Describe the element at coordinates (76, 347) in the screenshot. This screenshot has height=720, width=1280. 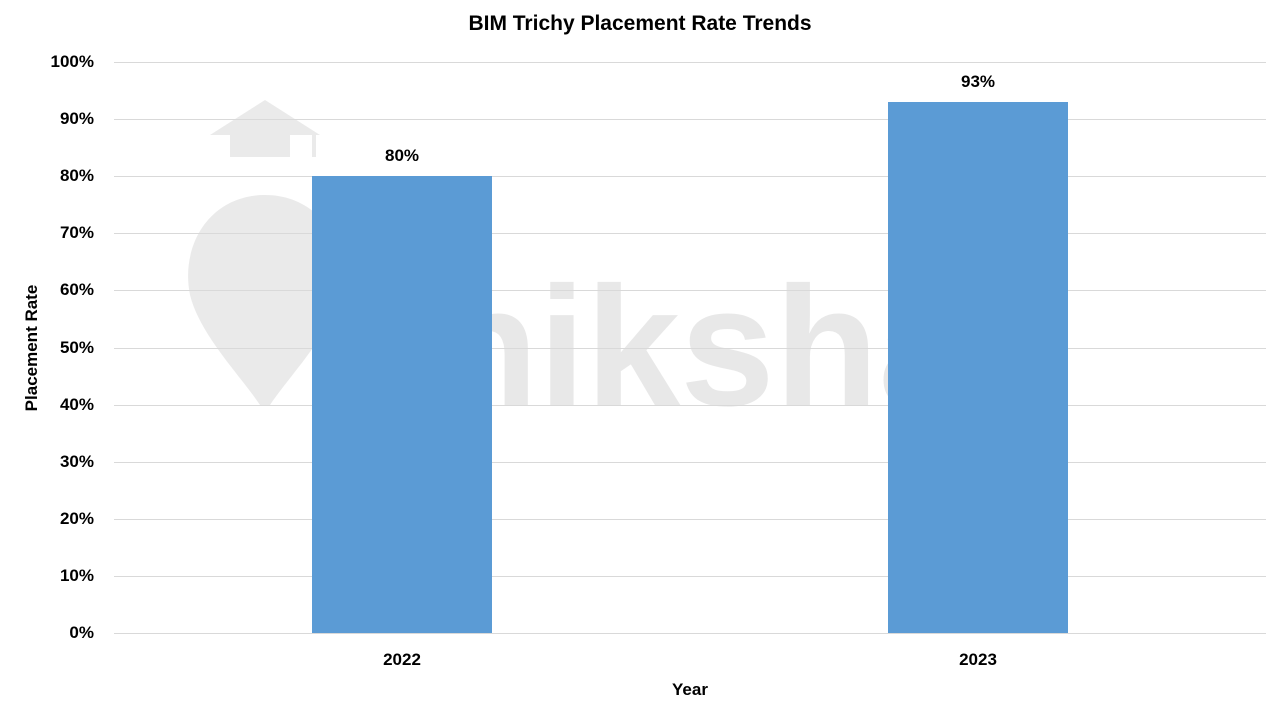
I see `y-tick-label: 50%` at that location.